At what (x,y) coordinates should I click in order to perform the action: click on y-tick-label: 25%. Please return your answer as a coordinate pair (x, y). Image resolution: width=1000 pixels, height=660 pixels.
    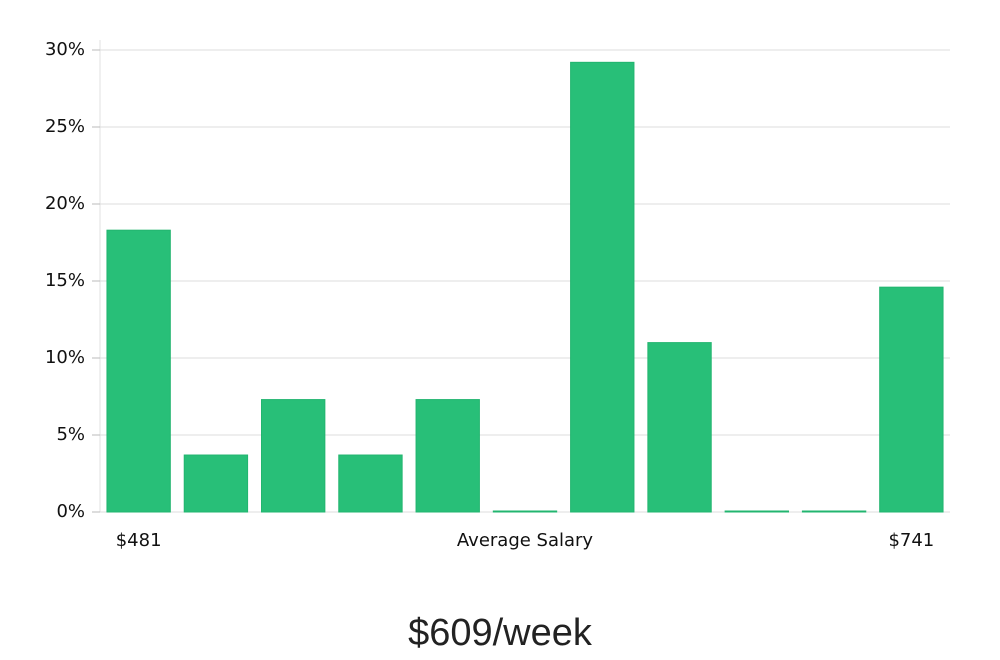
    Looking at the image, I should click on (65, 126).